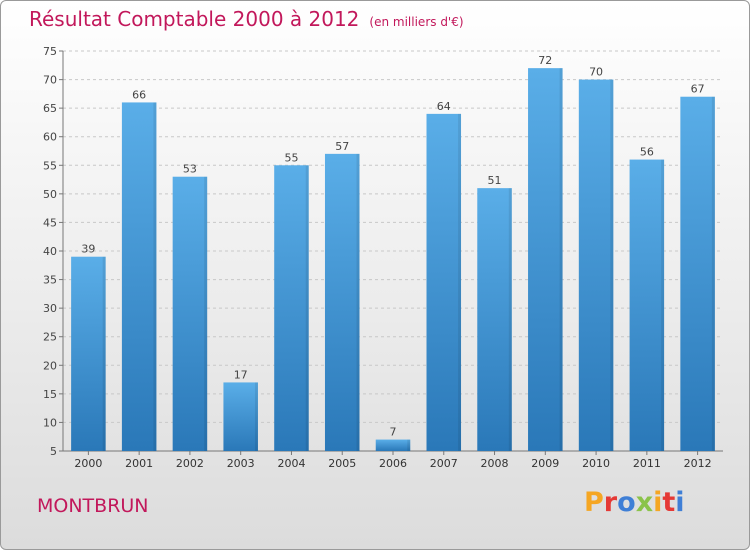  What do you see at coordinates (50, 137) in the screenshot?
I see `y-tick-label: 60` at bounding box center [50, 137].